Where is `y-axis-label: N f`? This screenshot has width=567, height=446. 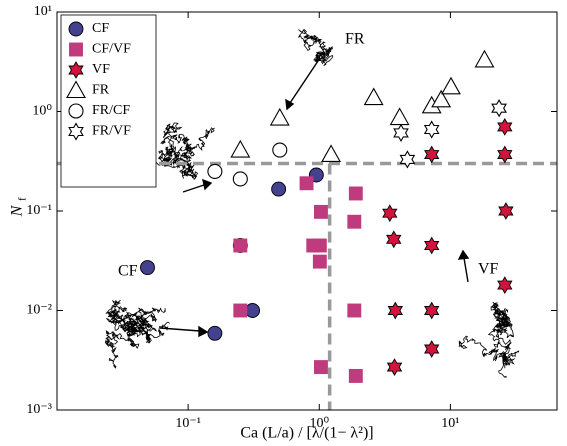 y-axis-label: N f is located at coordinates (19, 207).